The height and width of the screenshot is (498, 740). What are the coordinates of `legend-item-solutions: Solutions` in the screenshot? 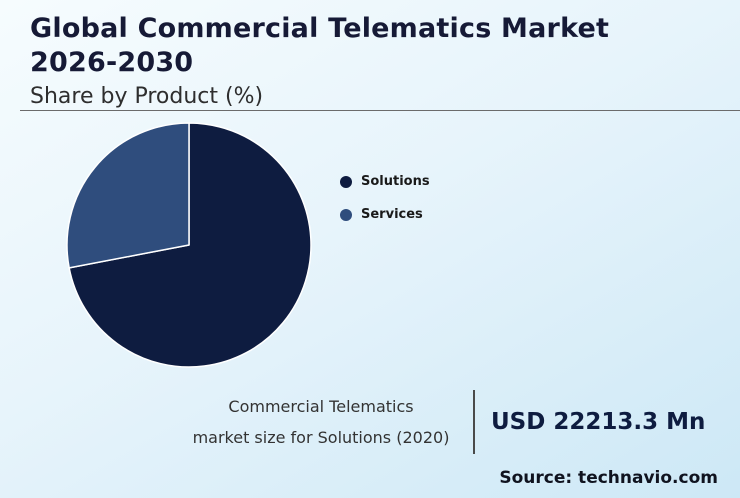 It's located at (385, 181).